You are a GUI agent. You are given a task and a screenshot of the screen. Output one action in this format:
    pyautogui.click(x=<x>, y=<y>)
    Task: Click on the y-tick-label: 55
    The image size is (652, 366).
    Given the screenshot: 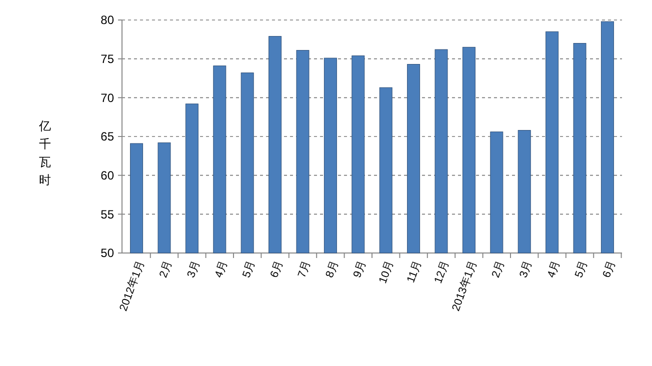 What is the action you would take?
    pyautogui.click(x=107, y=214)
    